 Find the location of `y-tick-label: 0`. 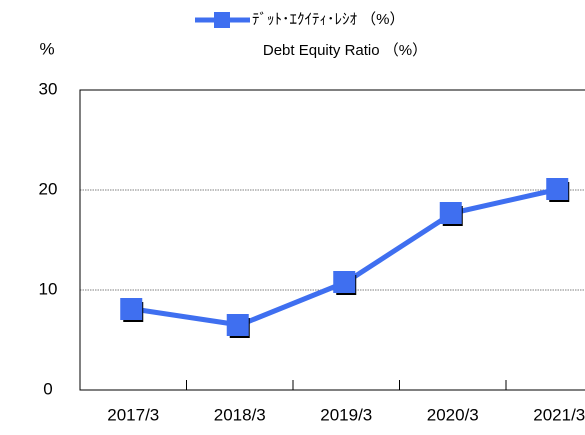

y-tick-label: 0 is located at coordinates (47, 388).